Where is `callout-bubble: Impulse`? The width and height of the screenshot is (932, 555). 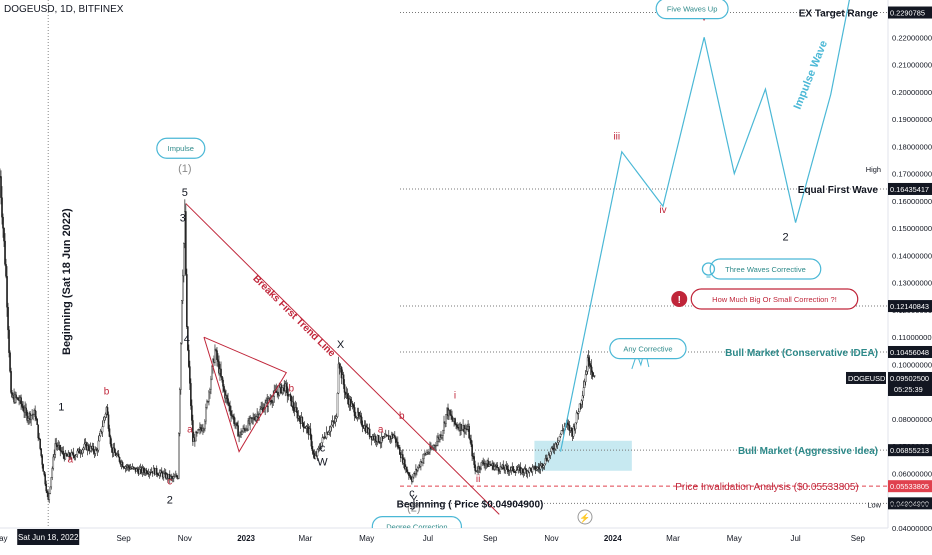
callout-bubble: Impulse is located at coordinates (181, 148).